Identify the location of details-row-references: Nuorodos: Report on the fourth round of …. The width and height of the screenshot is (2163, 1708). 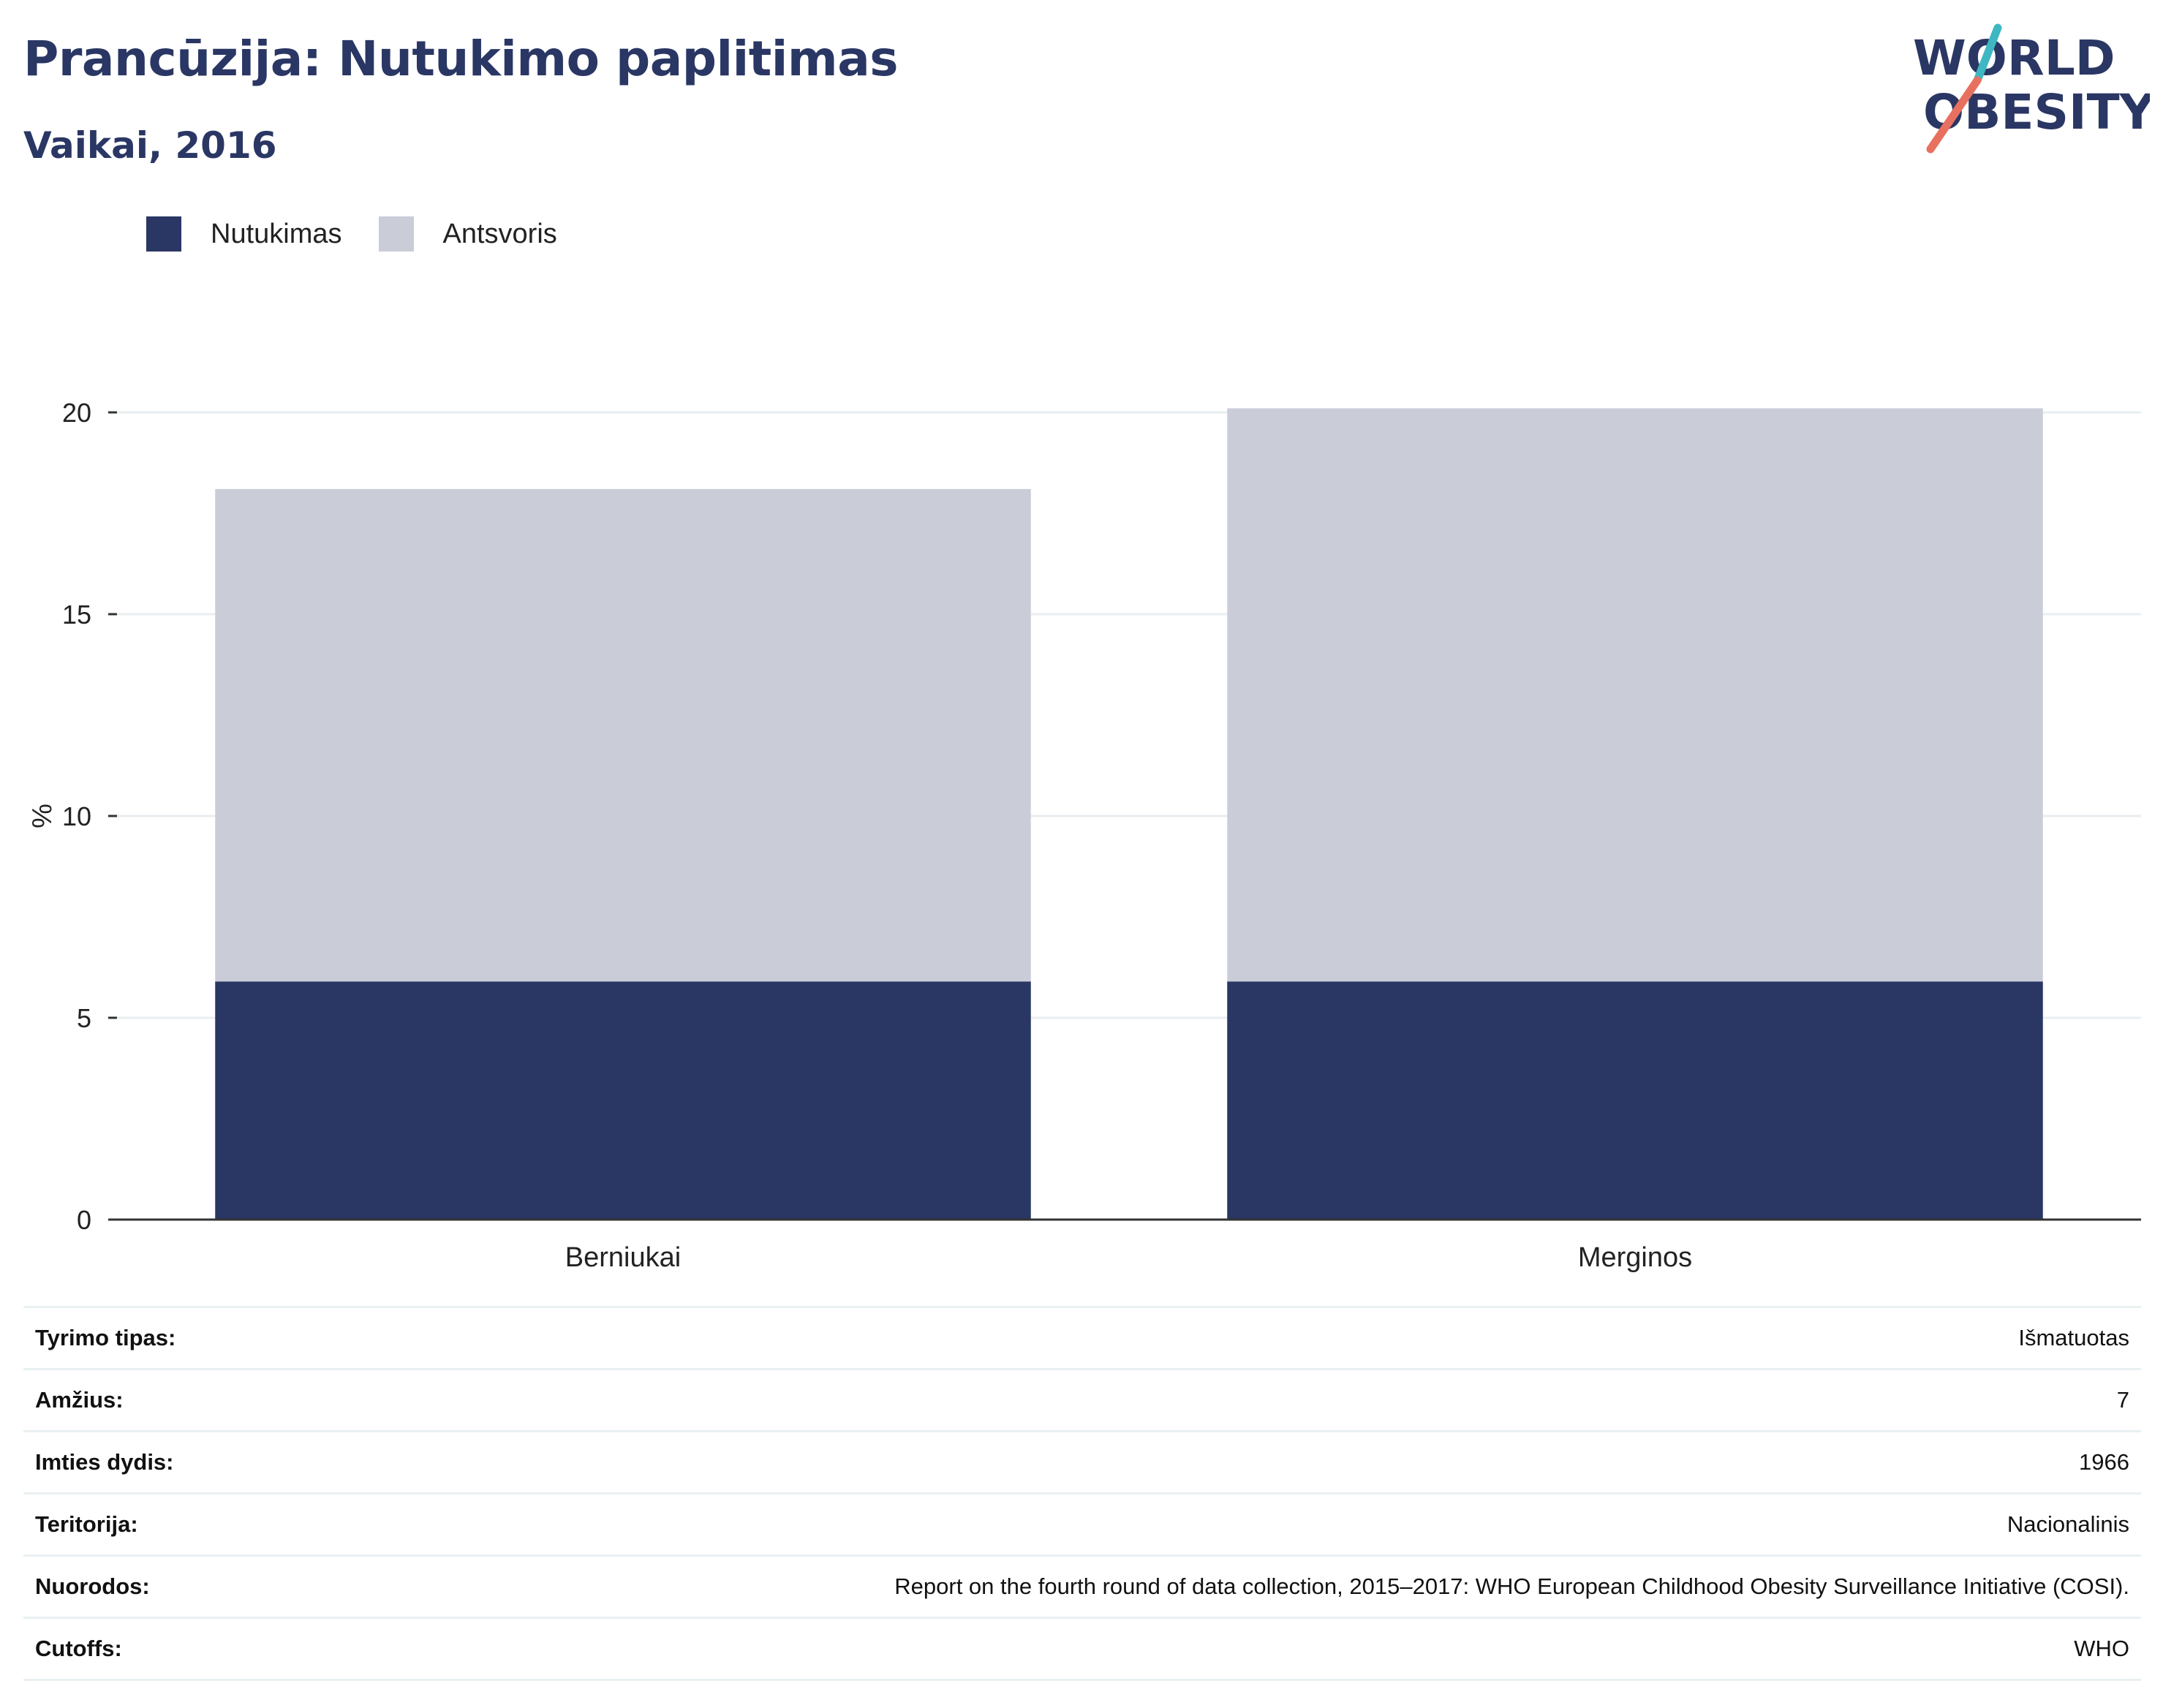
(1082, 1585).